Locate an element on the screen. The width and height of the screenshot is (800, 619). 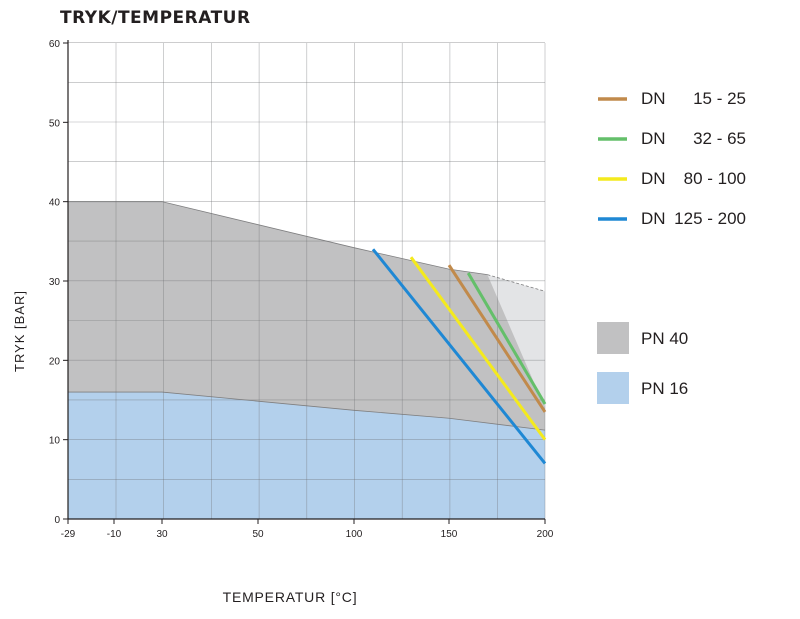
legend-label-range: 15 - 25 is located at coordinates (719, 98).